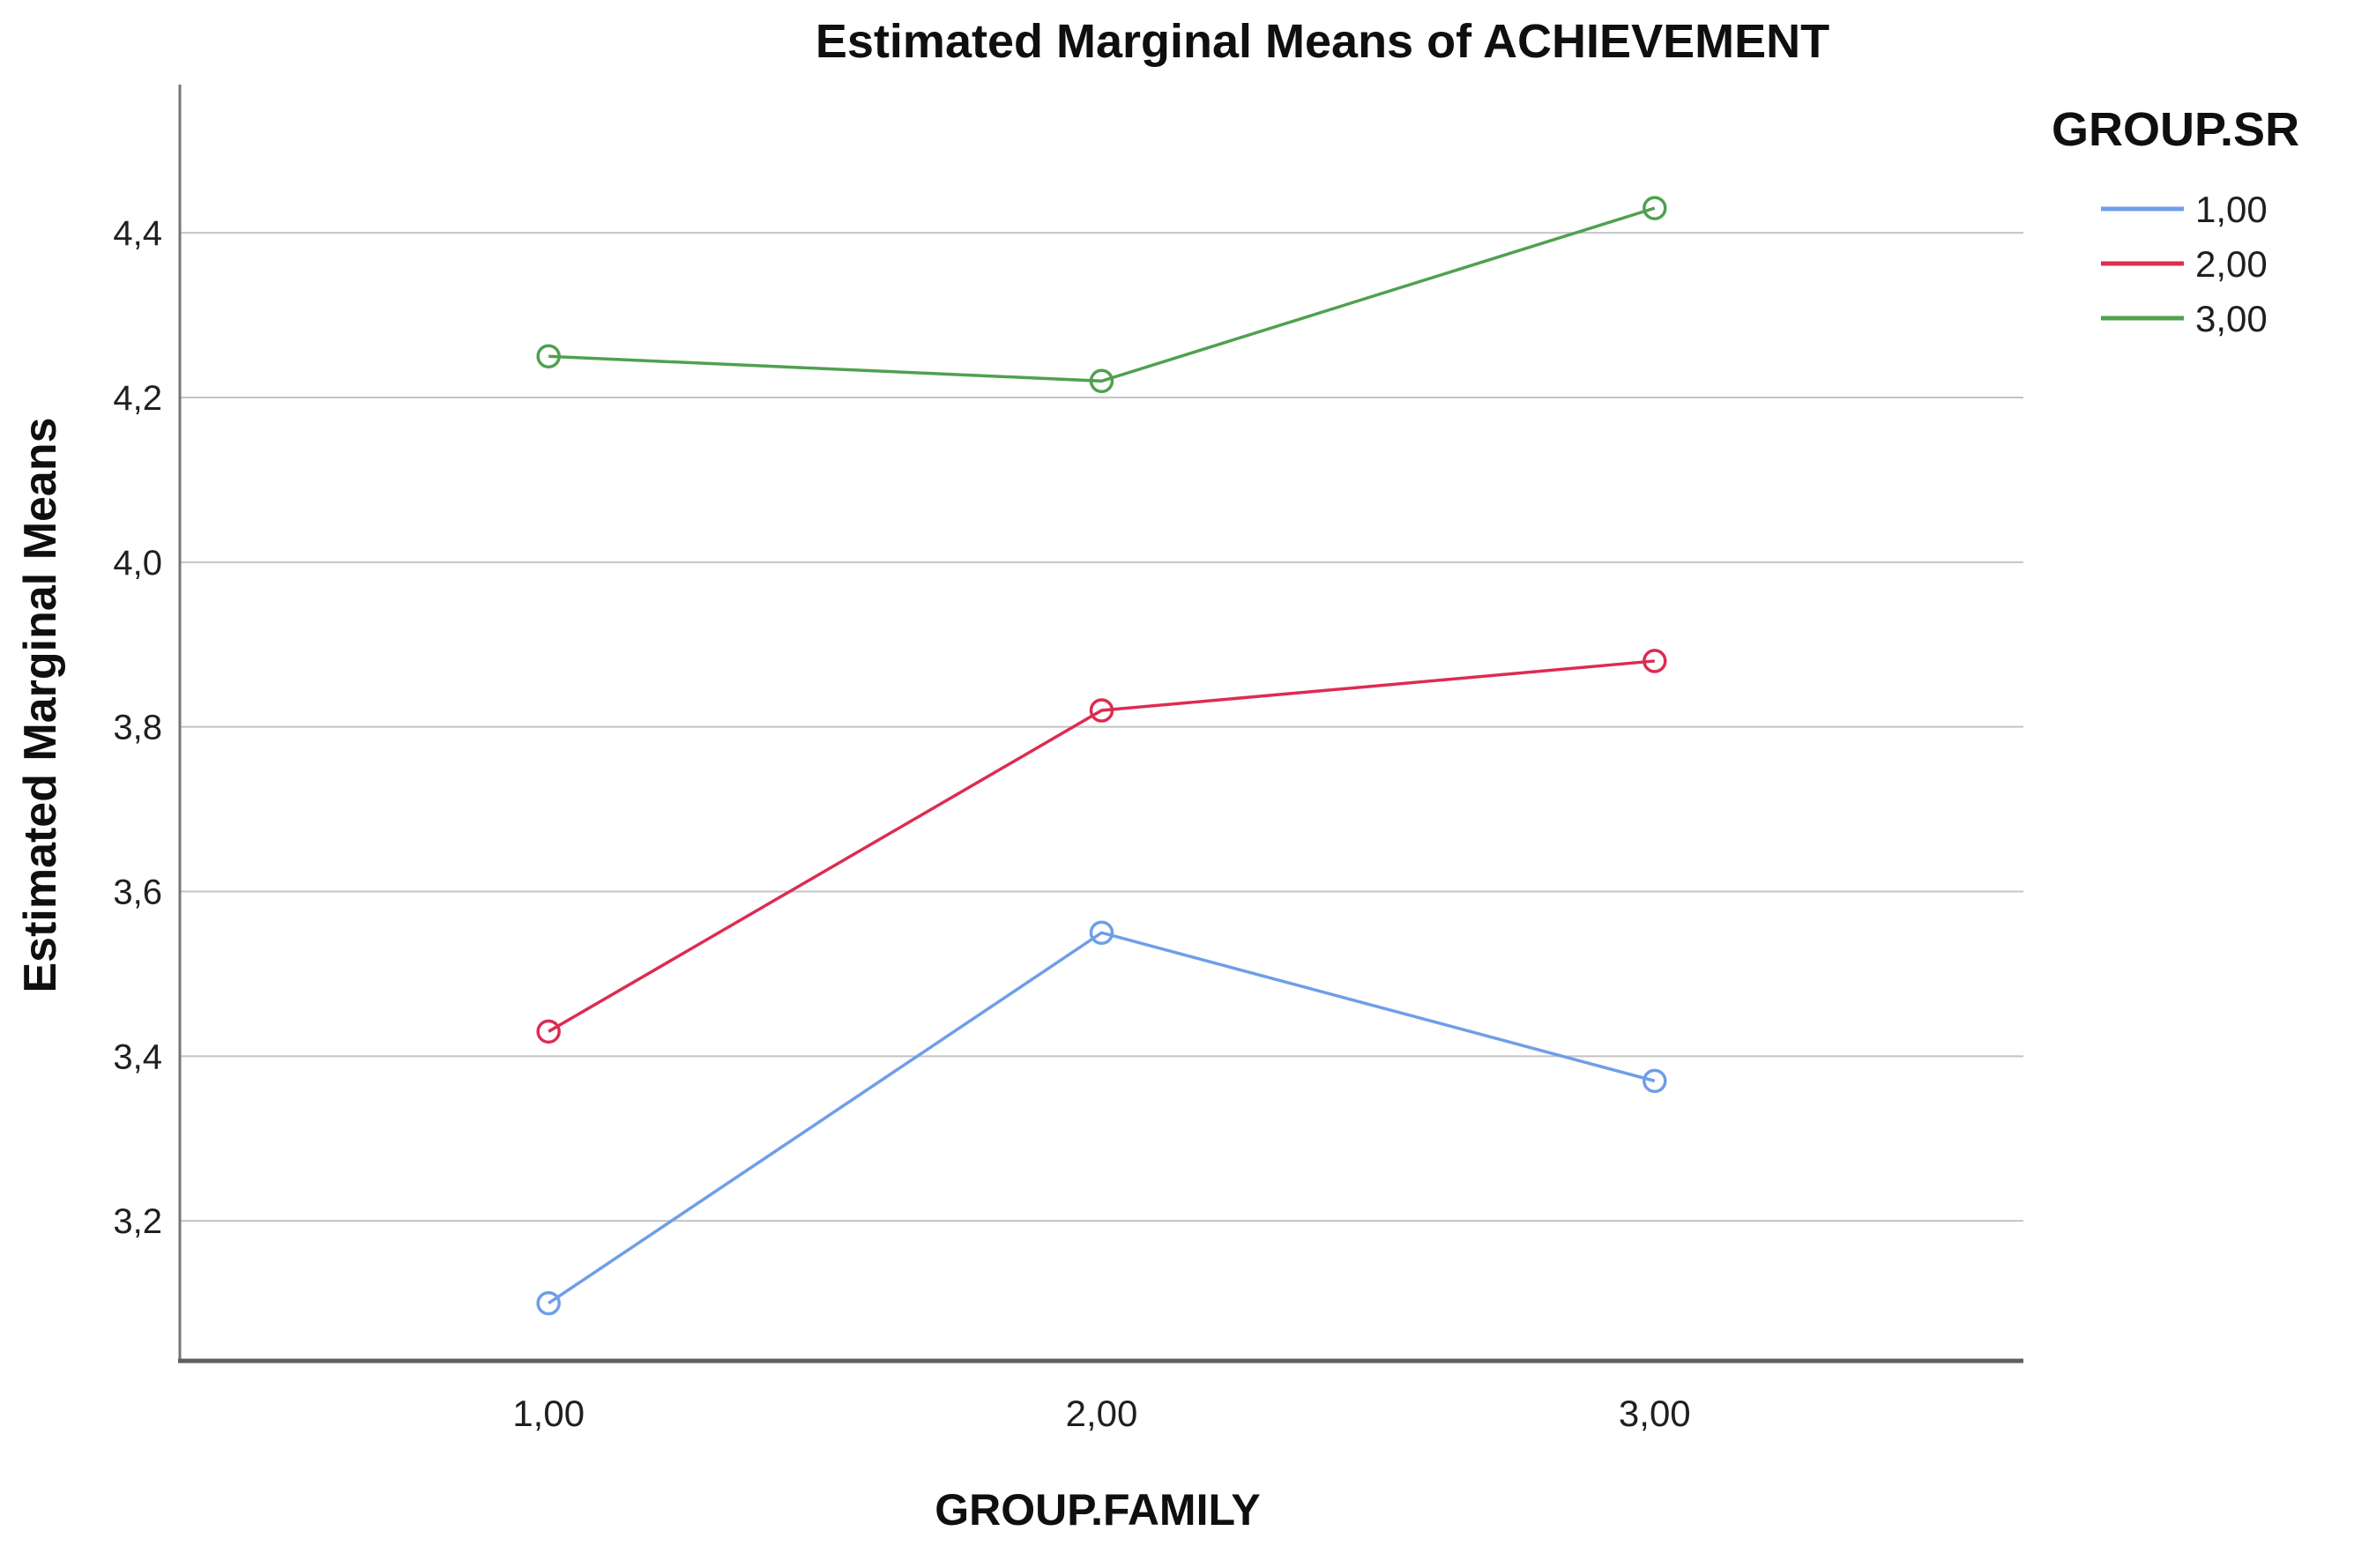  Describe the element at coordinates (2231, 318) in the screenshot. I see `legend-label: 3,00` at that location.